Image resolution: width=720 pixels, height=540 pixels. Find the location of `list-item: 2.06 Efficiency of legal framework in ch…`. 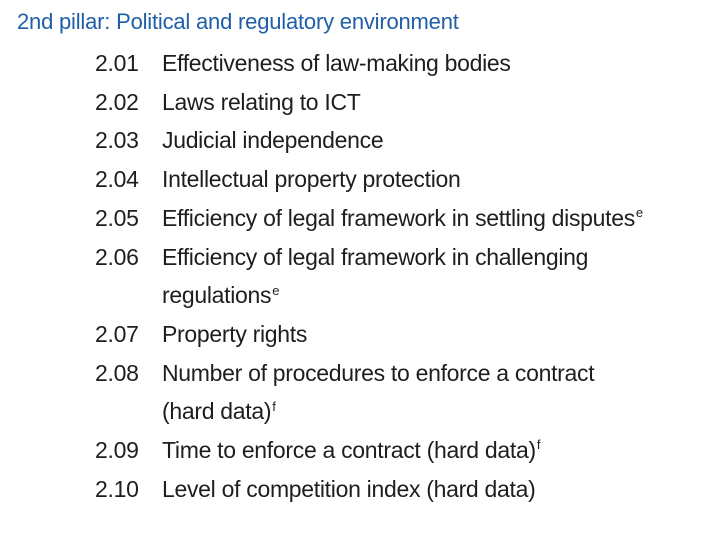

list-item: 2.06 Efficiency of legal framework in ch… is located at coordinates (402, 276).